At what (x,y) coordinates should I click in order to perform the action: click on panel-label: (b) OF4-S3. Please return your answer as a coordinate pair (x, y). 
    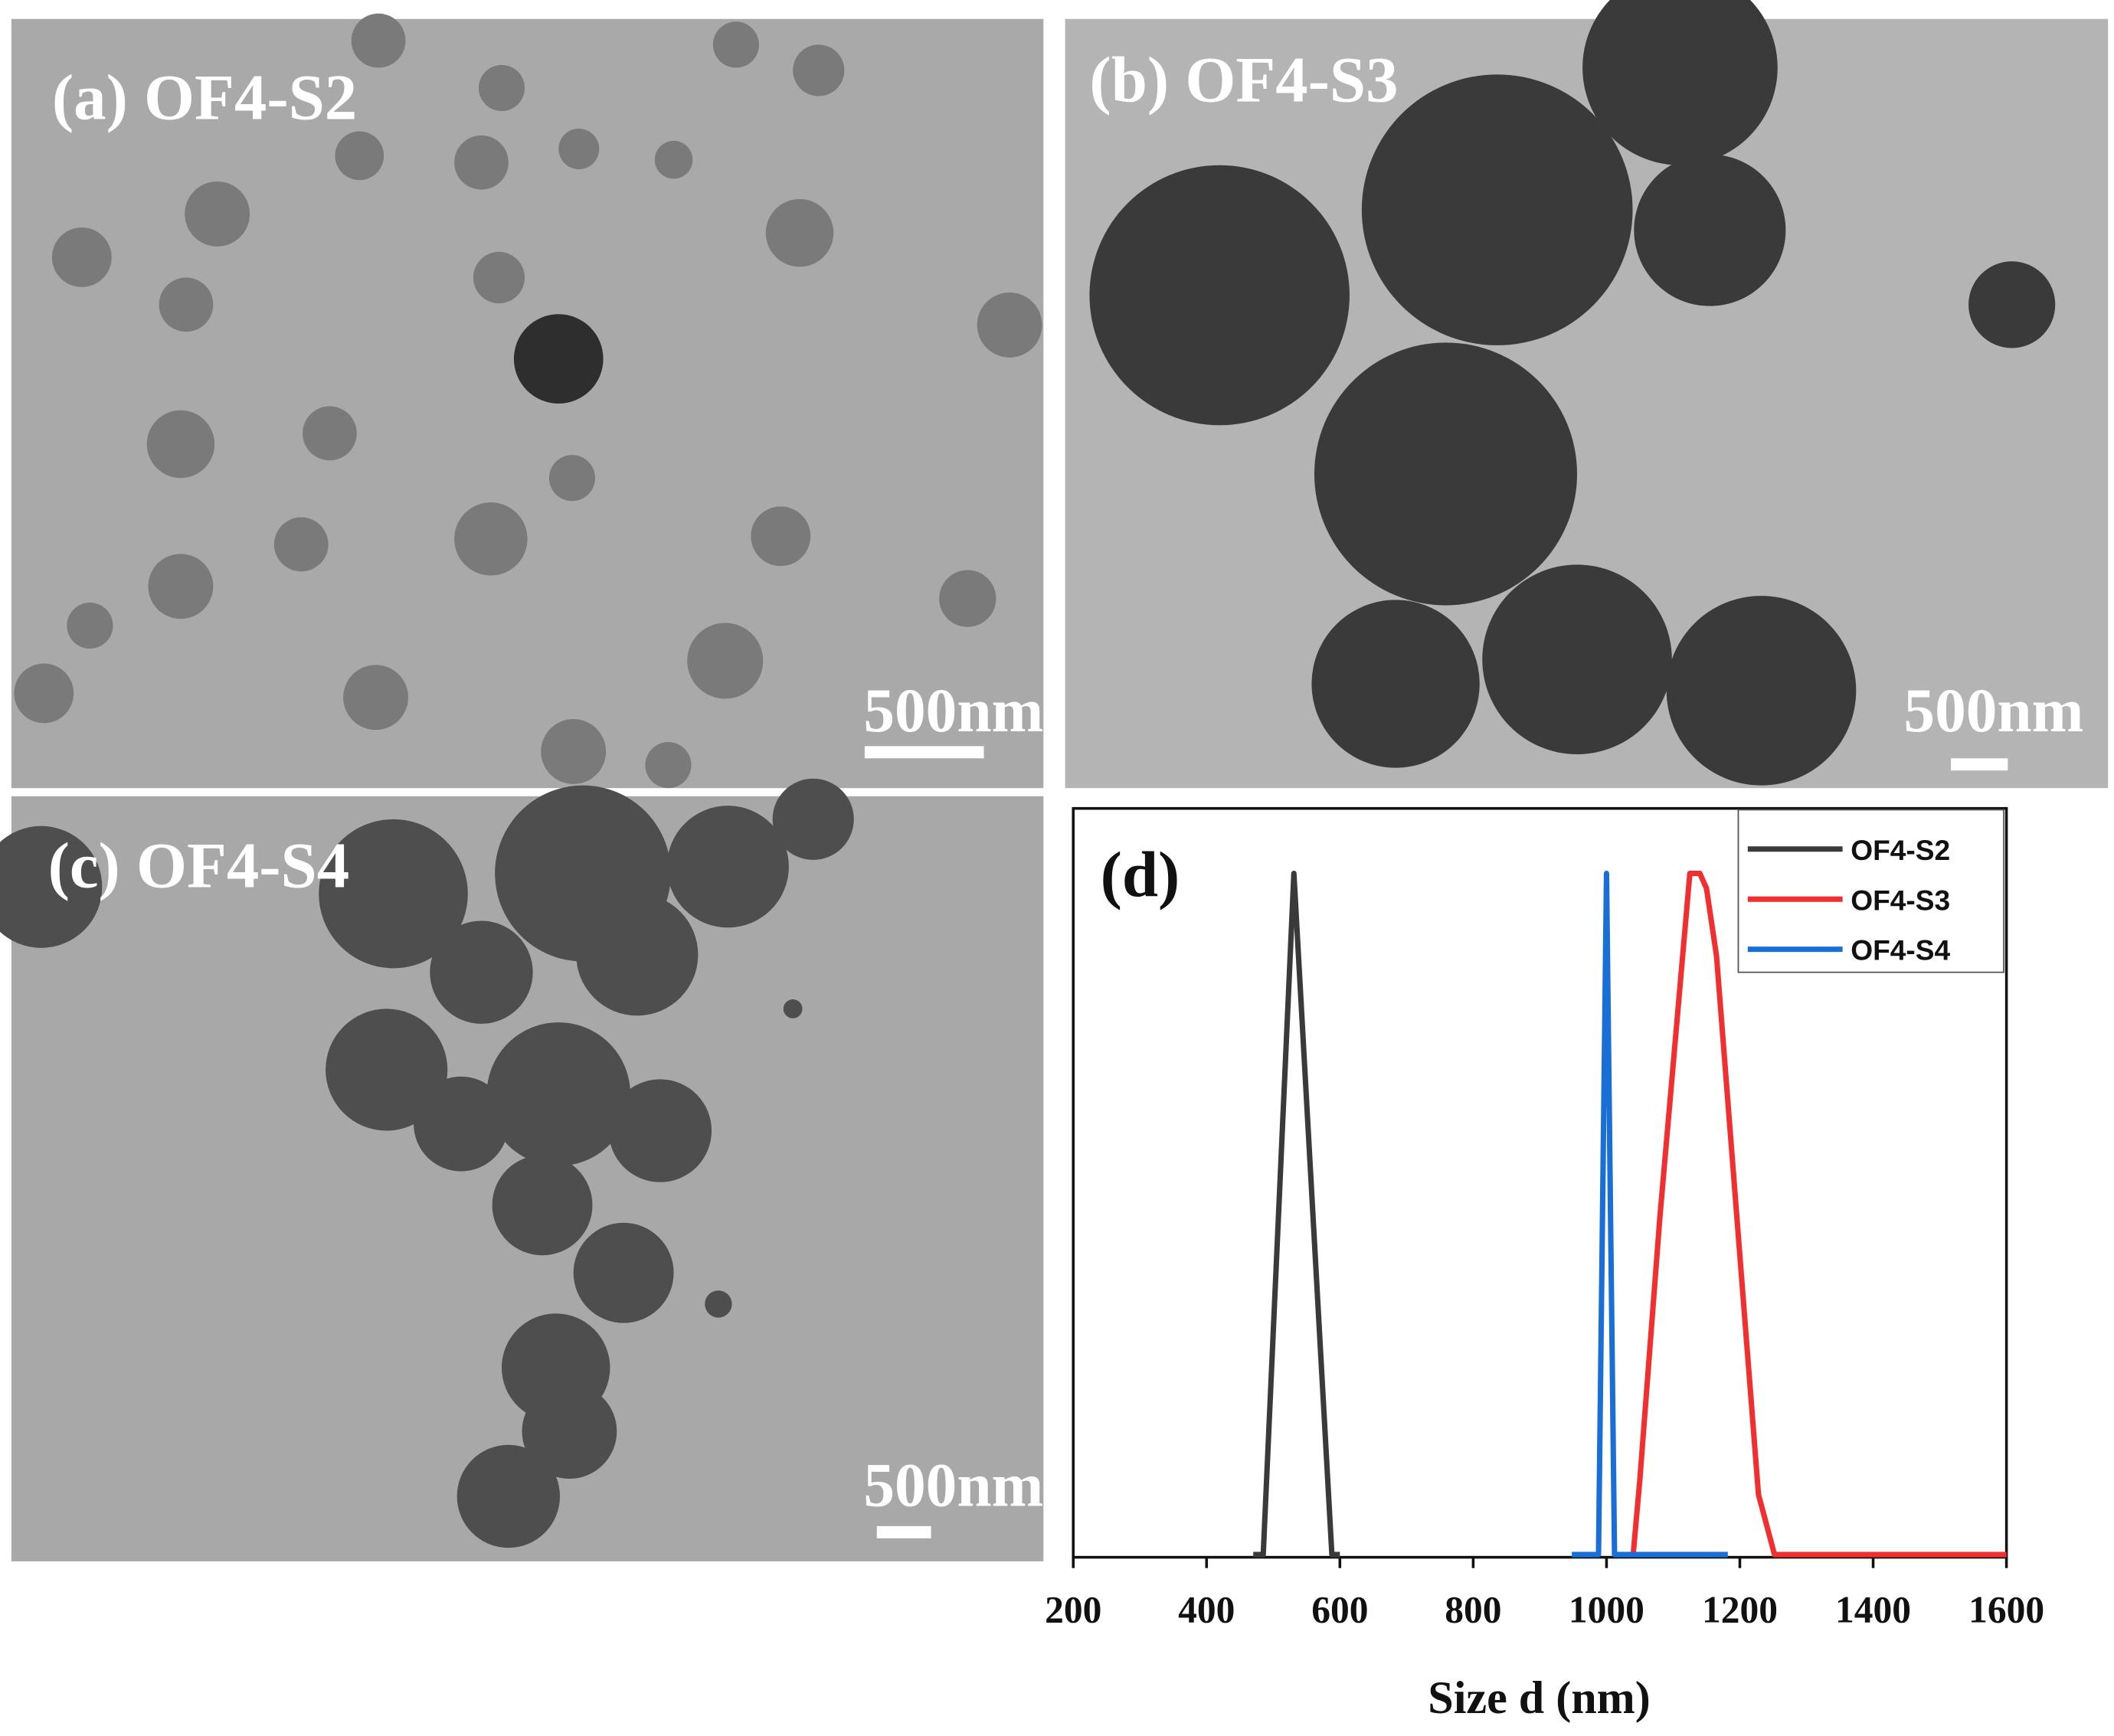
    Looking at the image, I should click on (1243, 80).